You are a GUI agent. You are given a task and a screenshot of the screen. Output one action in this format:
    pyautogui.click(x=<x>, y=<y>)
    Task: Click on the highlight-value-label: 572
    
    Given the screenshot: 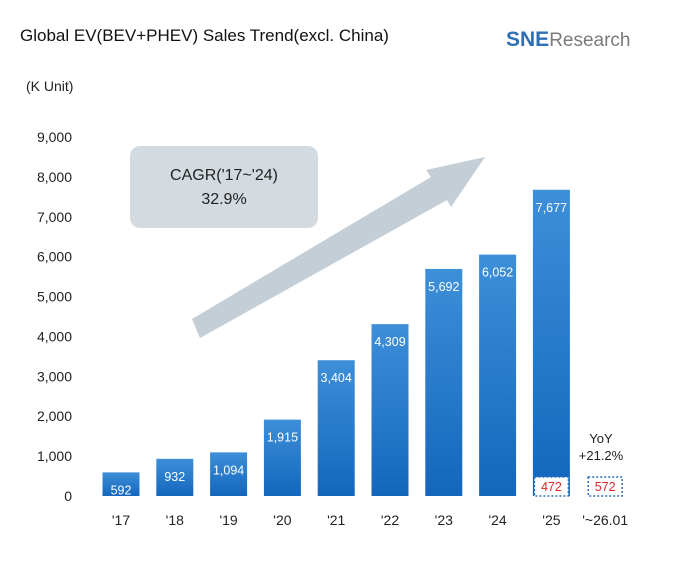 What is the action you would take?
    pyautogui.click(x=605, y=487)
    